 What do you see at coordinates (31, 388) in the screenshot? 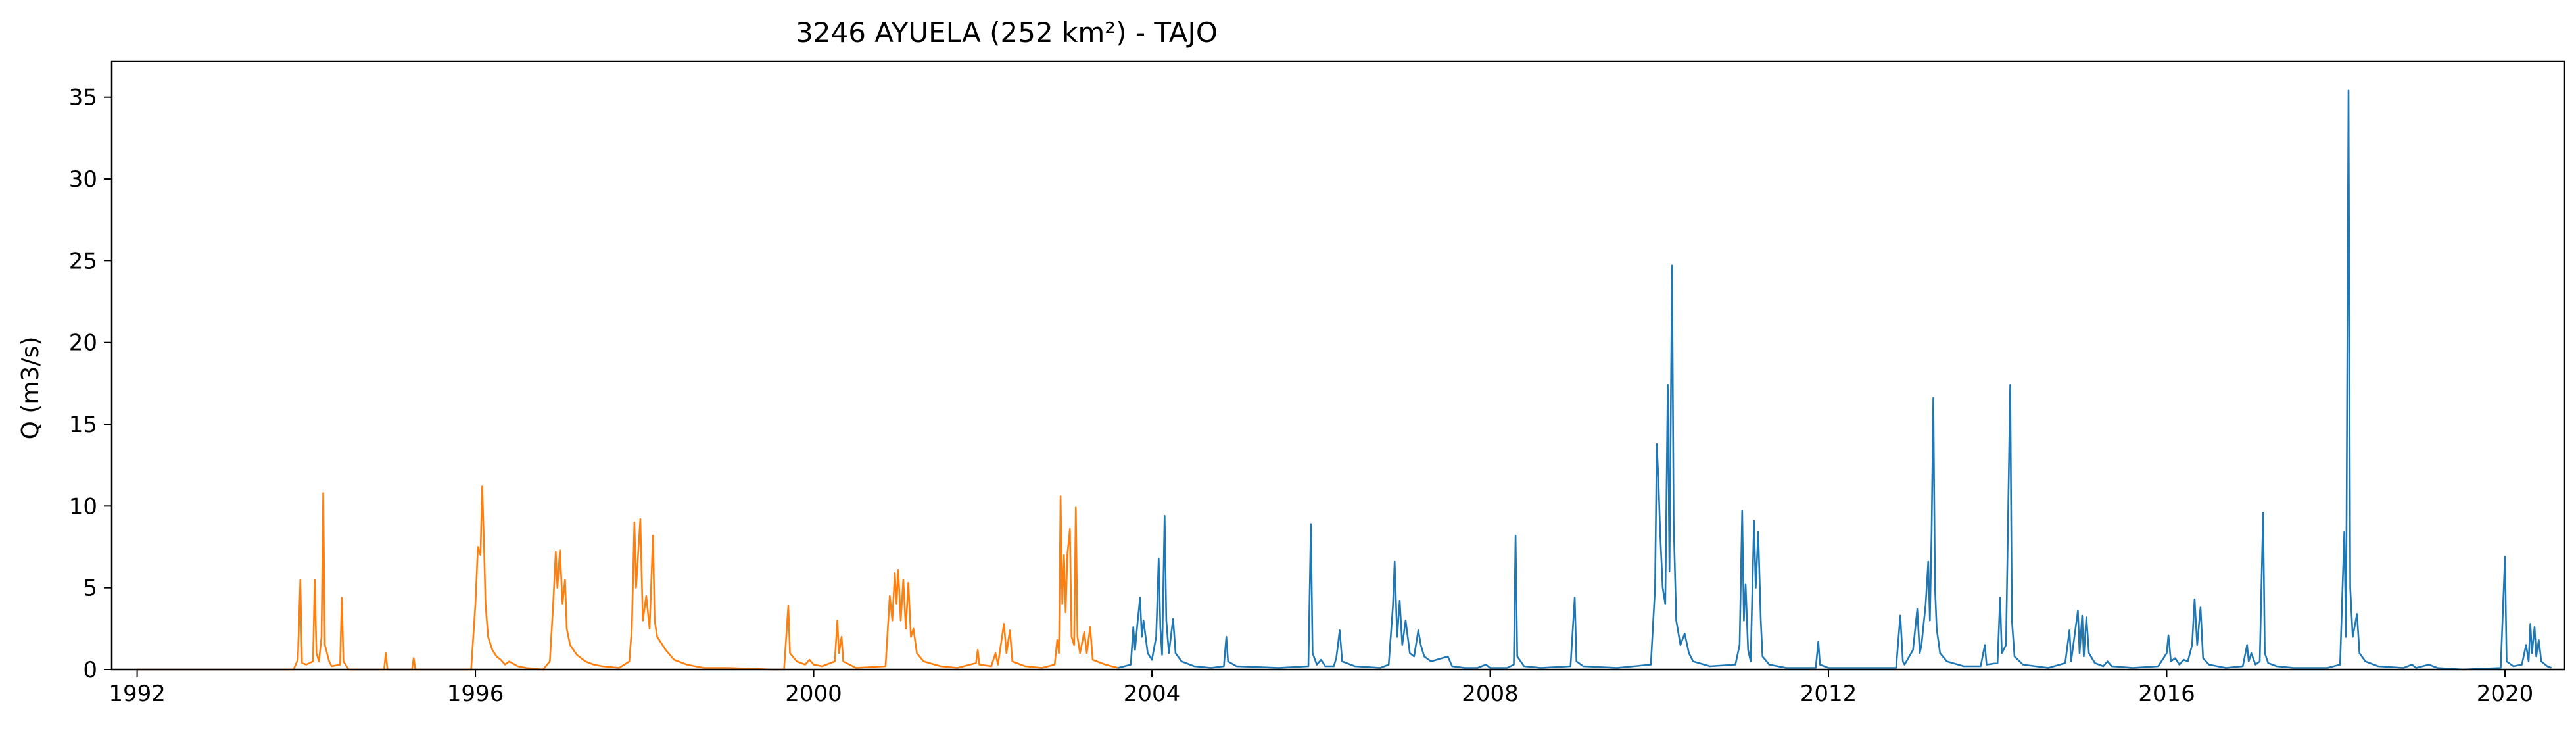
I see `y-axis-label: Q (m3/s)` at bounding box center [31, 388].